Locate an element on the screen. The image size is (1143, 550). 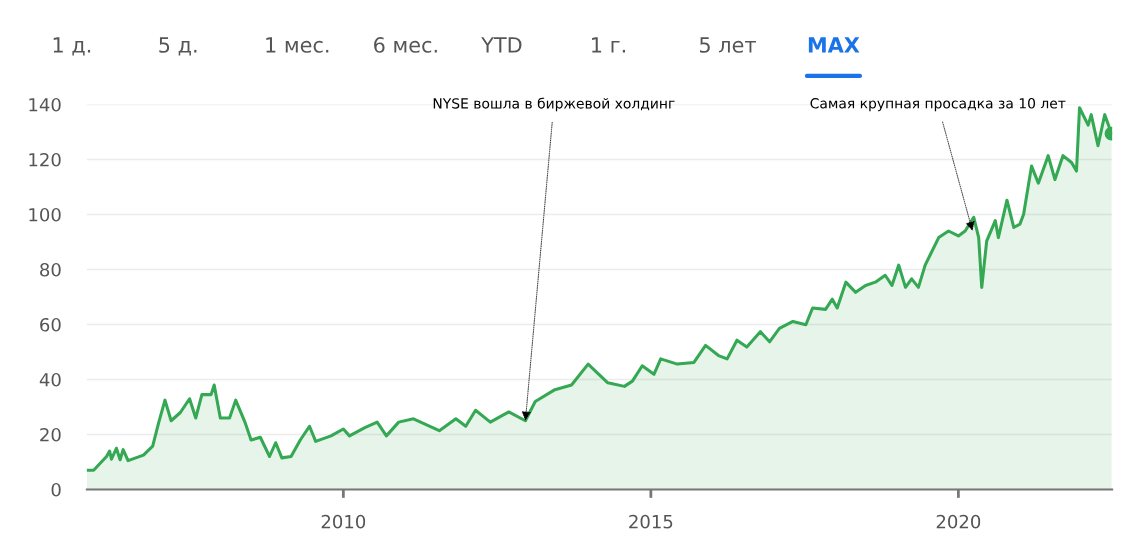
y-tick-label: 120 is located at coordinates (45, 159).